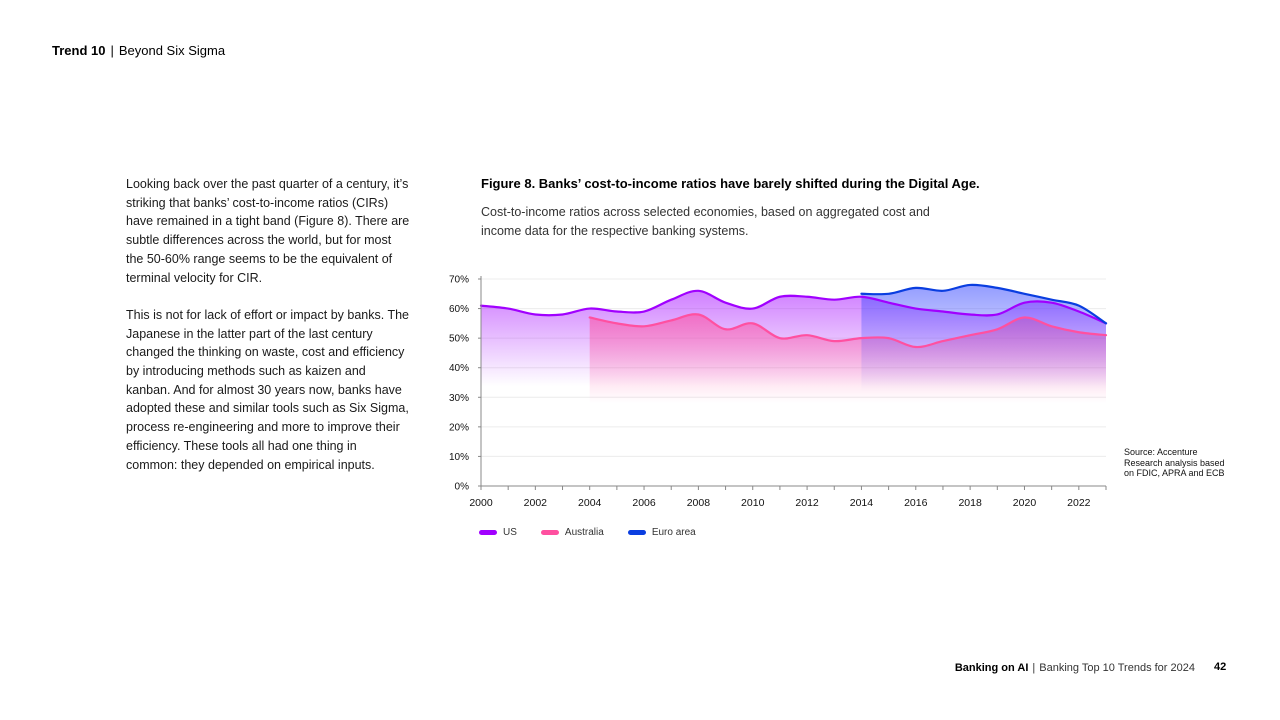  Describe the element at coordinates (644, 503) in the screenshot. I see `x-tick-label: 2006` at that location.